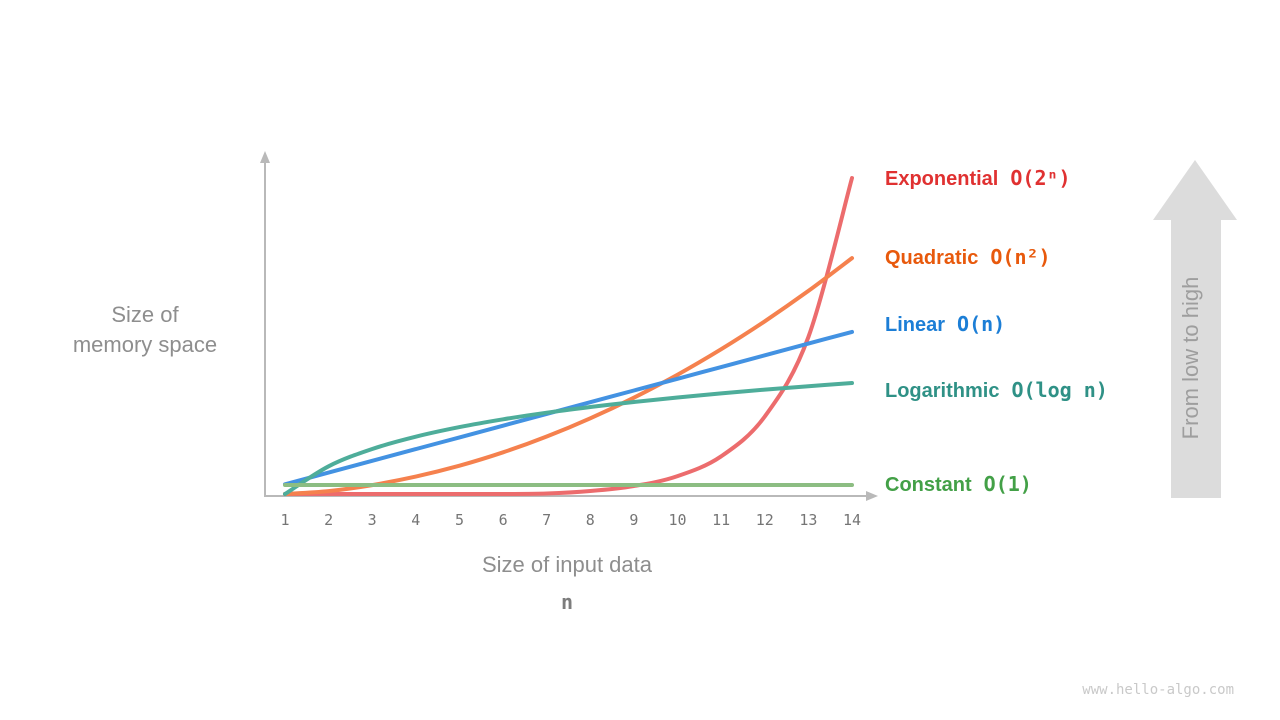 The image size is (1280, 720). I want to click on x-tick-7: 7, so click(546, 520).